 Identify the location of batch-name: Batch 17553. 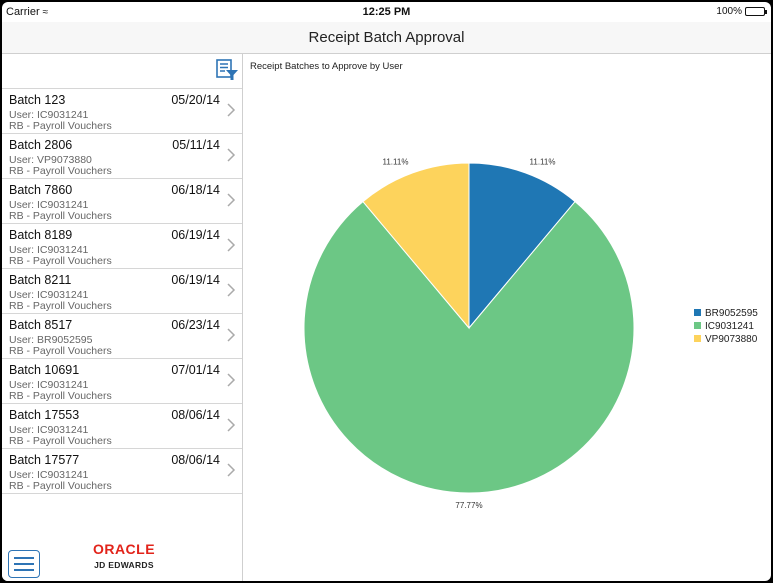
(44, 415).